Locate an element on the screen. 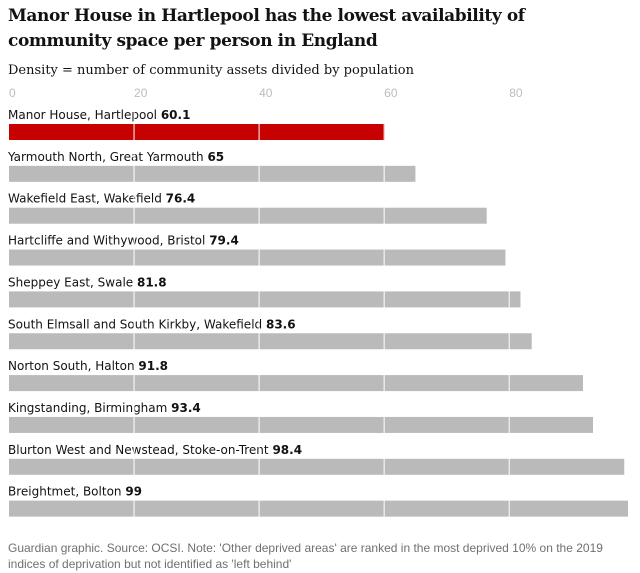 This screenshot has width=640, height=573. bar-value-label: 83.6 is located at coordinates (281, 324).